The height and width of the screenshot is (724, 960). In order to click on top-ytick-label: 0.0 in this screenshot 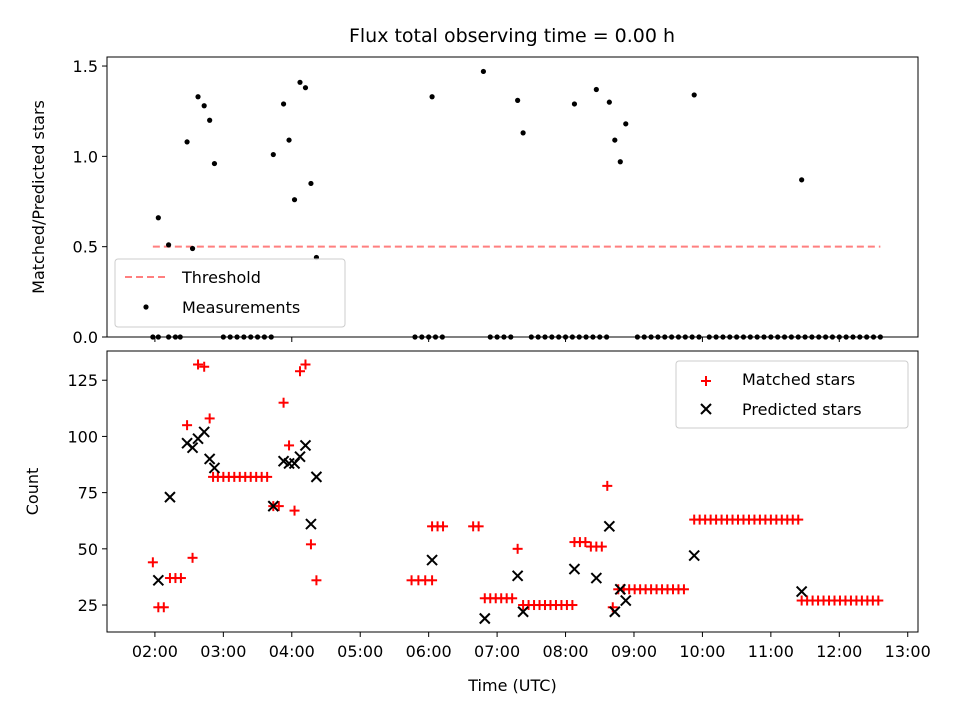, I will do `click(85, 337)`.